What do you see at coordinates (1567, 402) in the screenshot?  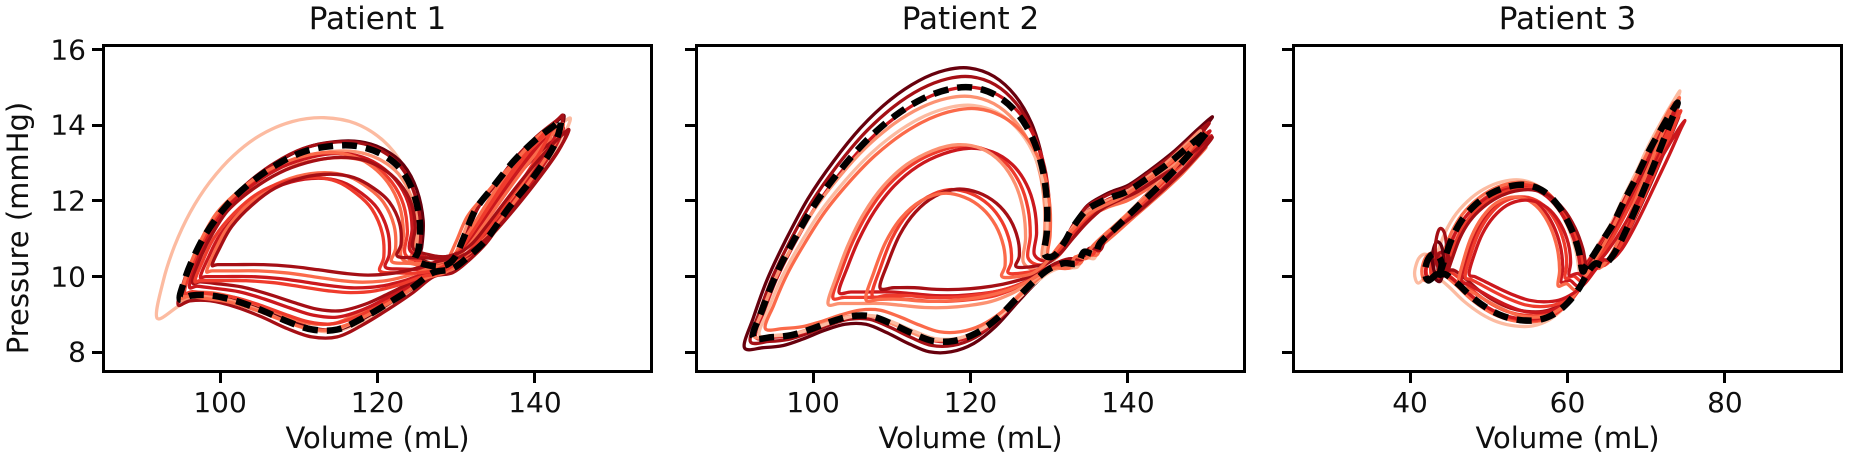 I see `x-tick-label: 60` at bounding box center [1567, 402].